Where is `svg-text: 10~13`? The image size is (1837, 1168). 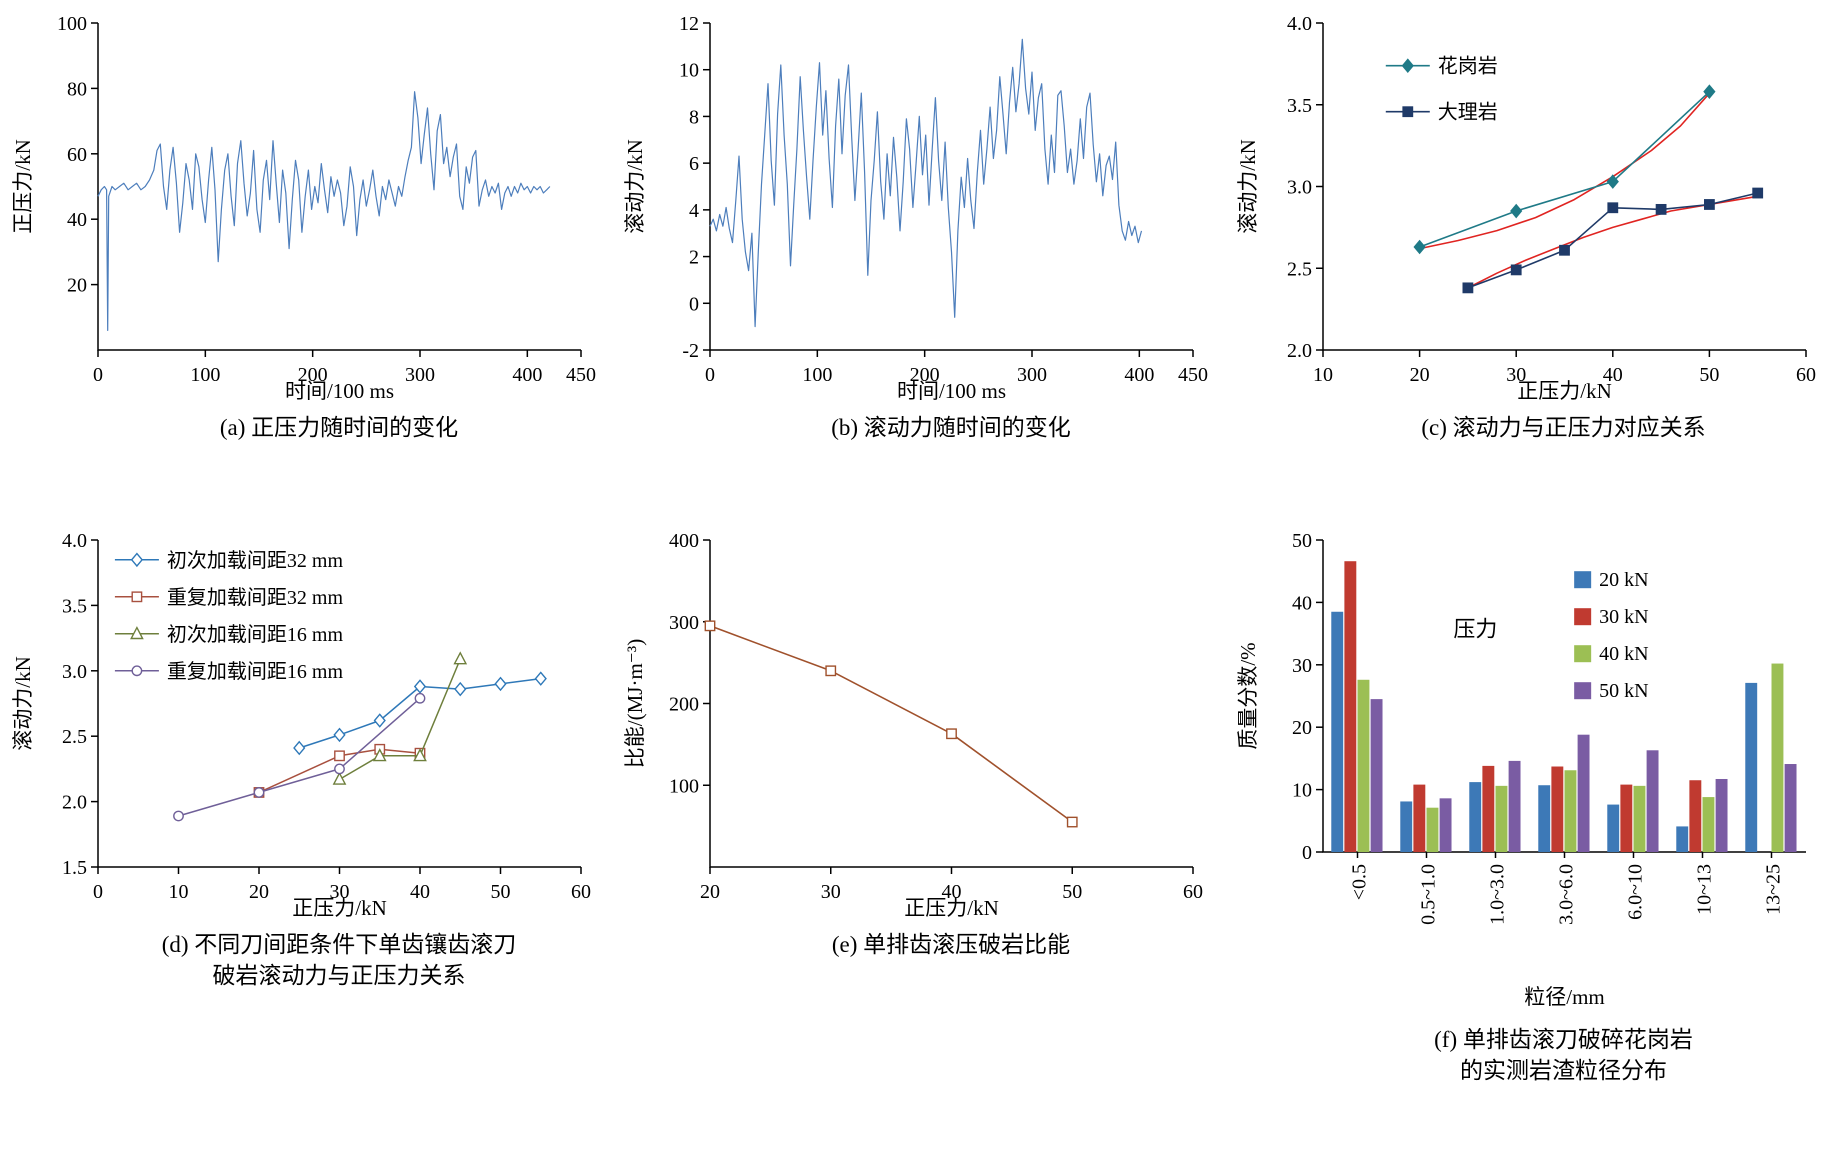 svg-text: 10~13 is located at coordinates (1704, 889).